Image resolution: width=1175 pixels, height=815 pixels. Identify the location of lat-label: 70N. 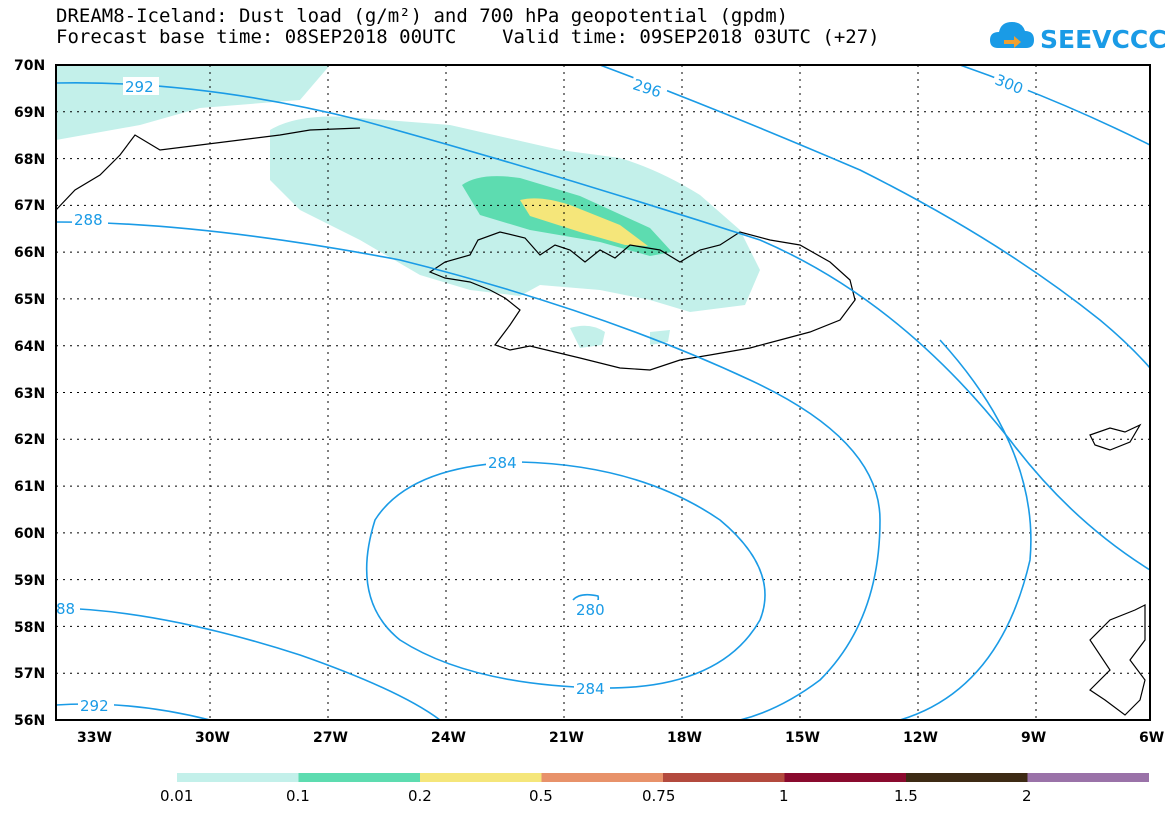
(29, 66).